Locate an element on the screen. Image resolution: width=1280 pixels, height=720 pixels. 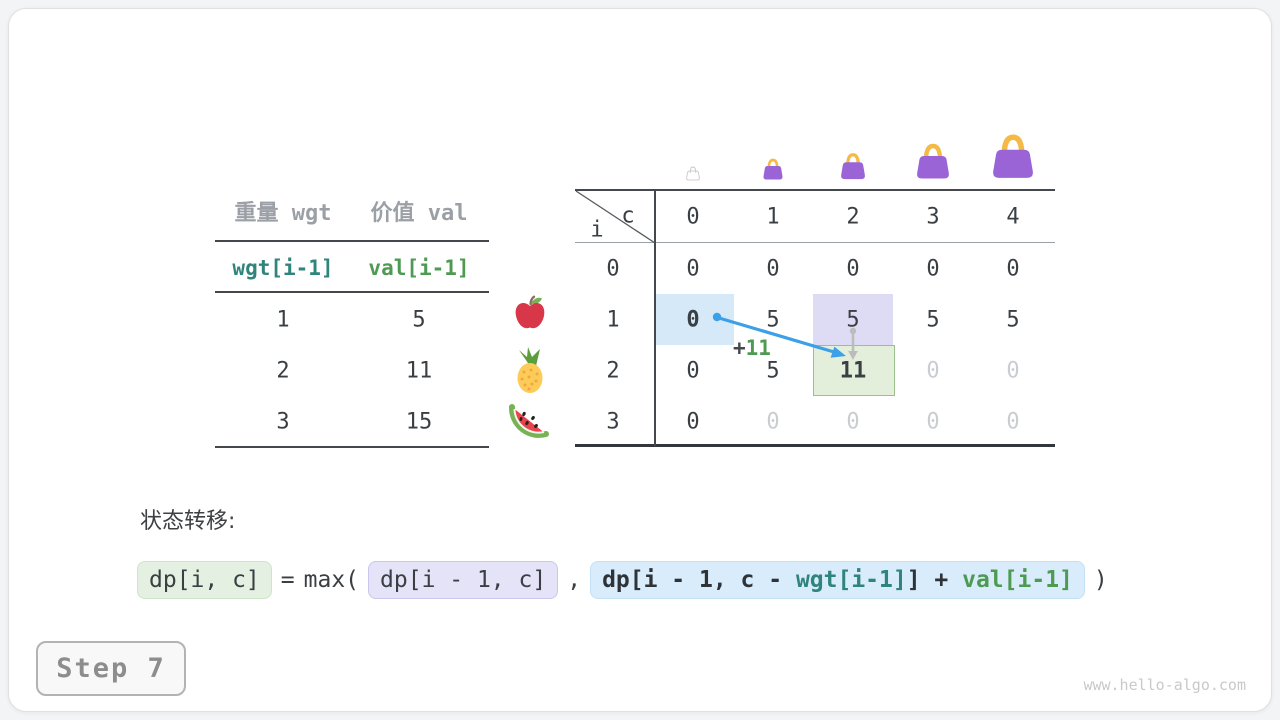
dp-cell-0-2: 0 is located at coordinates (853, 269).